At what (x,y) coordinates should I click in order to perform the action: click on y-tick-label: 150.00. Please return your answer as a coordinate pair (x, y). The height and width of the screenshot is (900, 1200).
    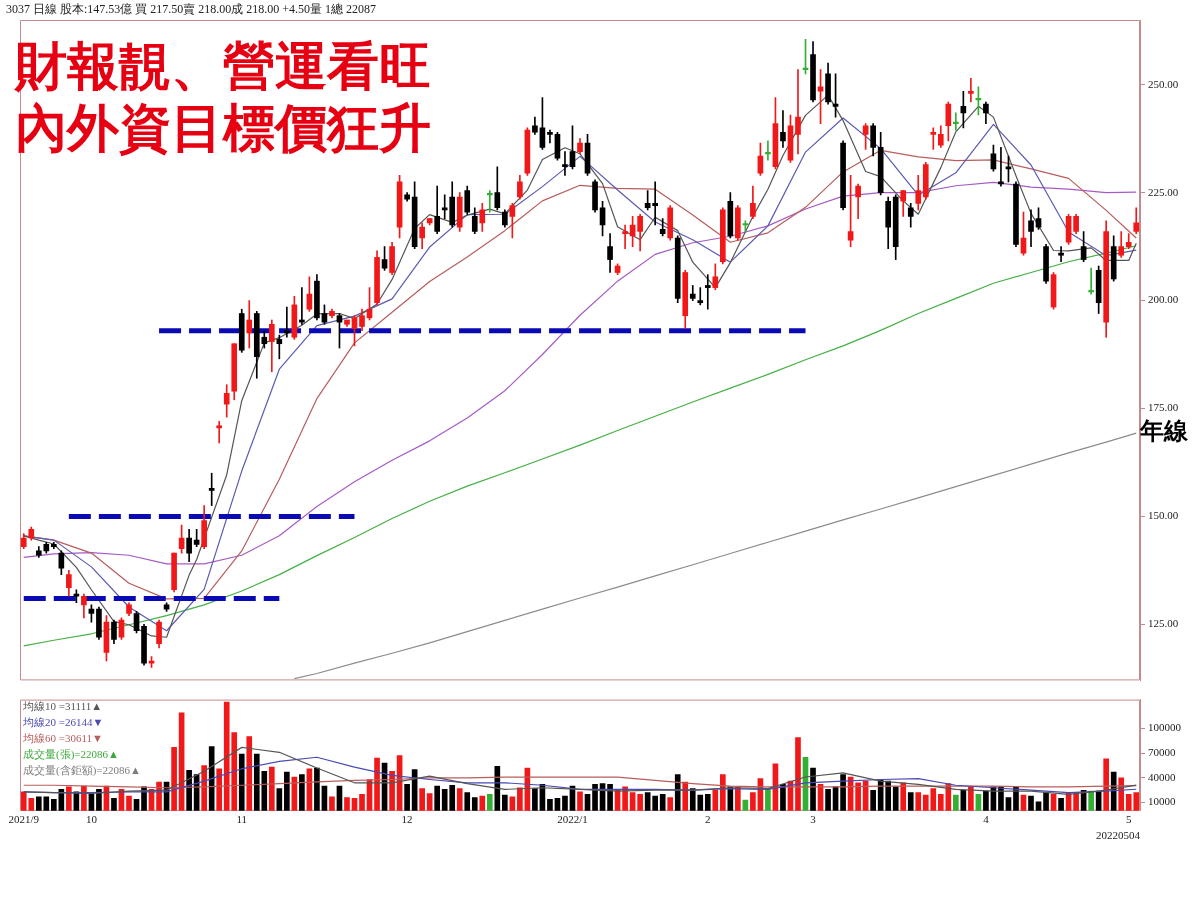
    Looking at the image, I should click on (1163, 515).